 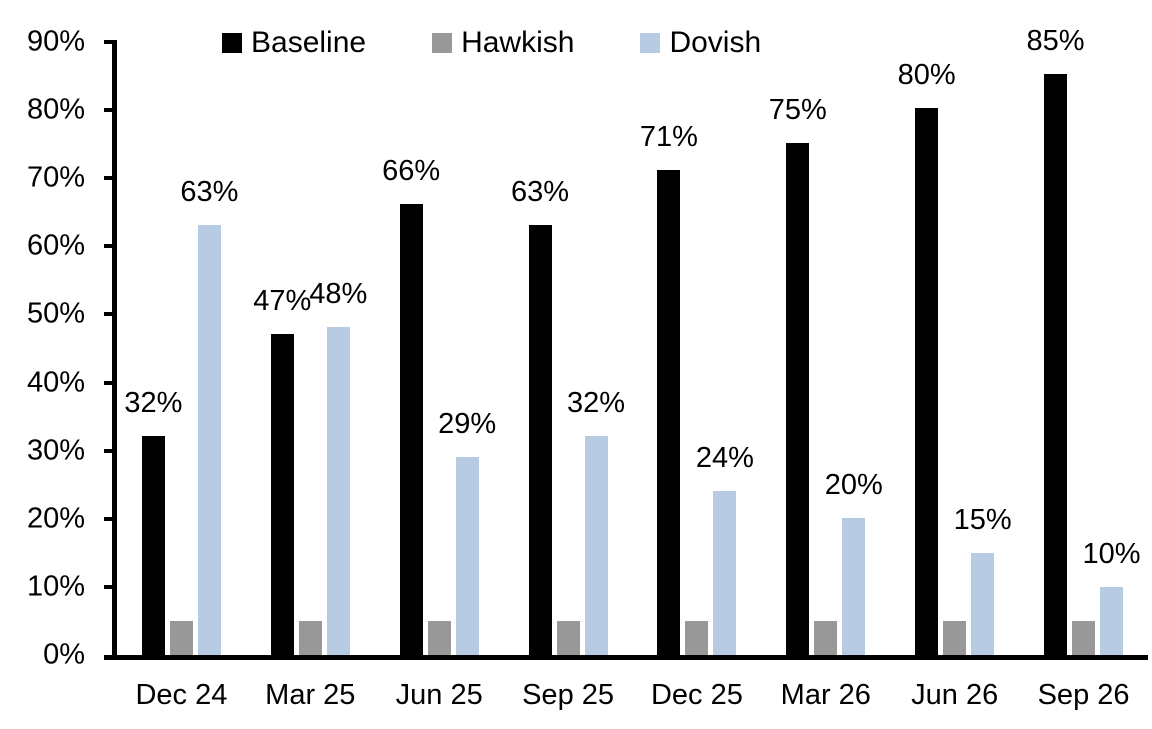 What do you see at coordinates (955, 695) in the screenshot?
I see `x-axis-label-jun-26: Jun 26` at bounding box center [955, 695].